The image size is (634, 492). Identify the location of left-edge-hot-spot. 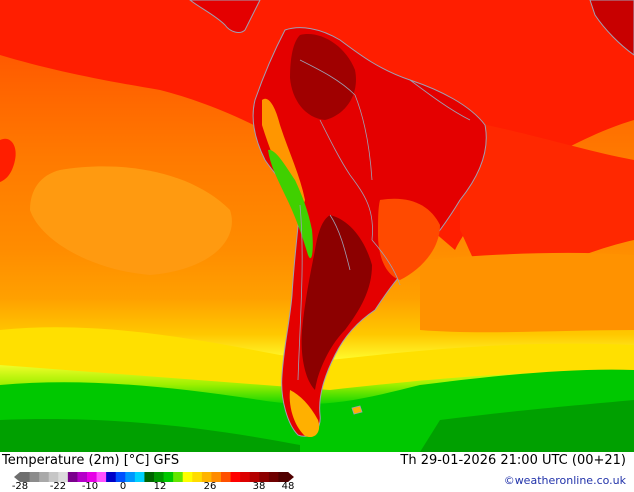
(8, 160).